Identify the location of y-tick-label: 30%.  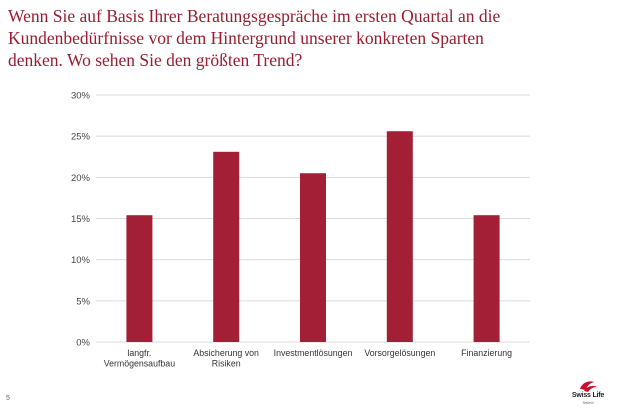
(81, 96).